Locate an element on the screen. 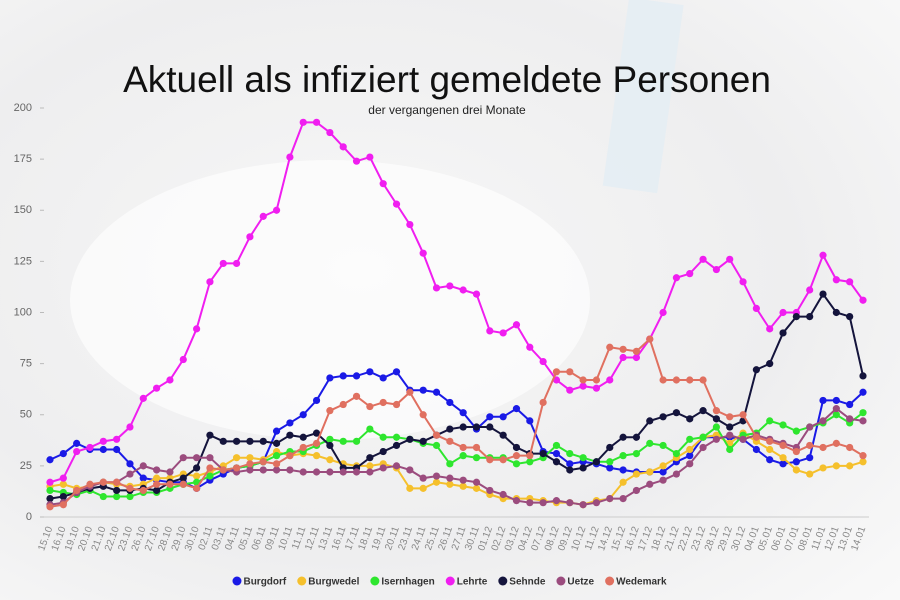 The width and height of the screenshot is (900, 600). y-tick-label: 175 is located at coordinates (23, 159).